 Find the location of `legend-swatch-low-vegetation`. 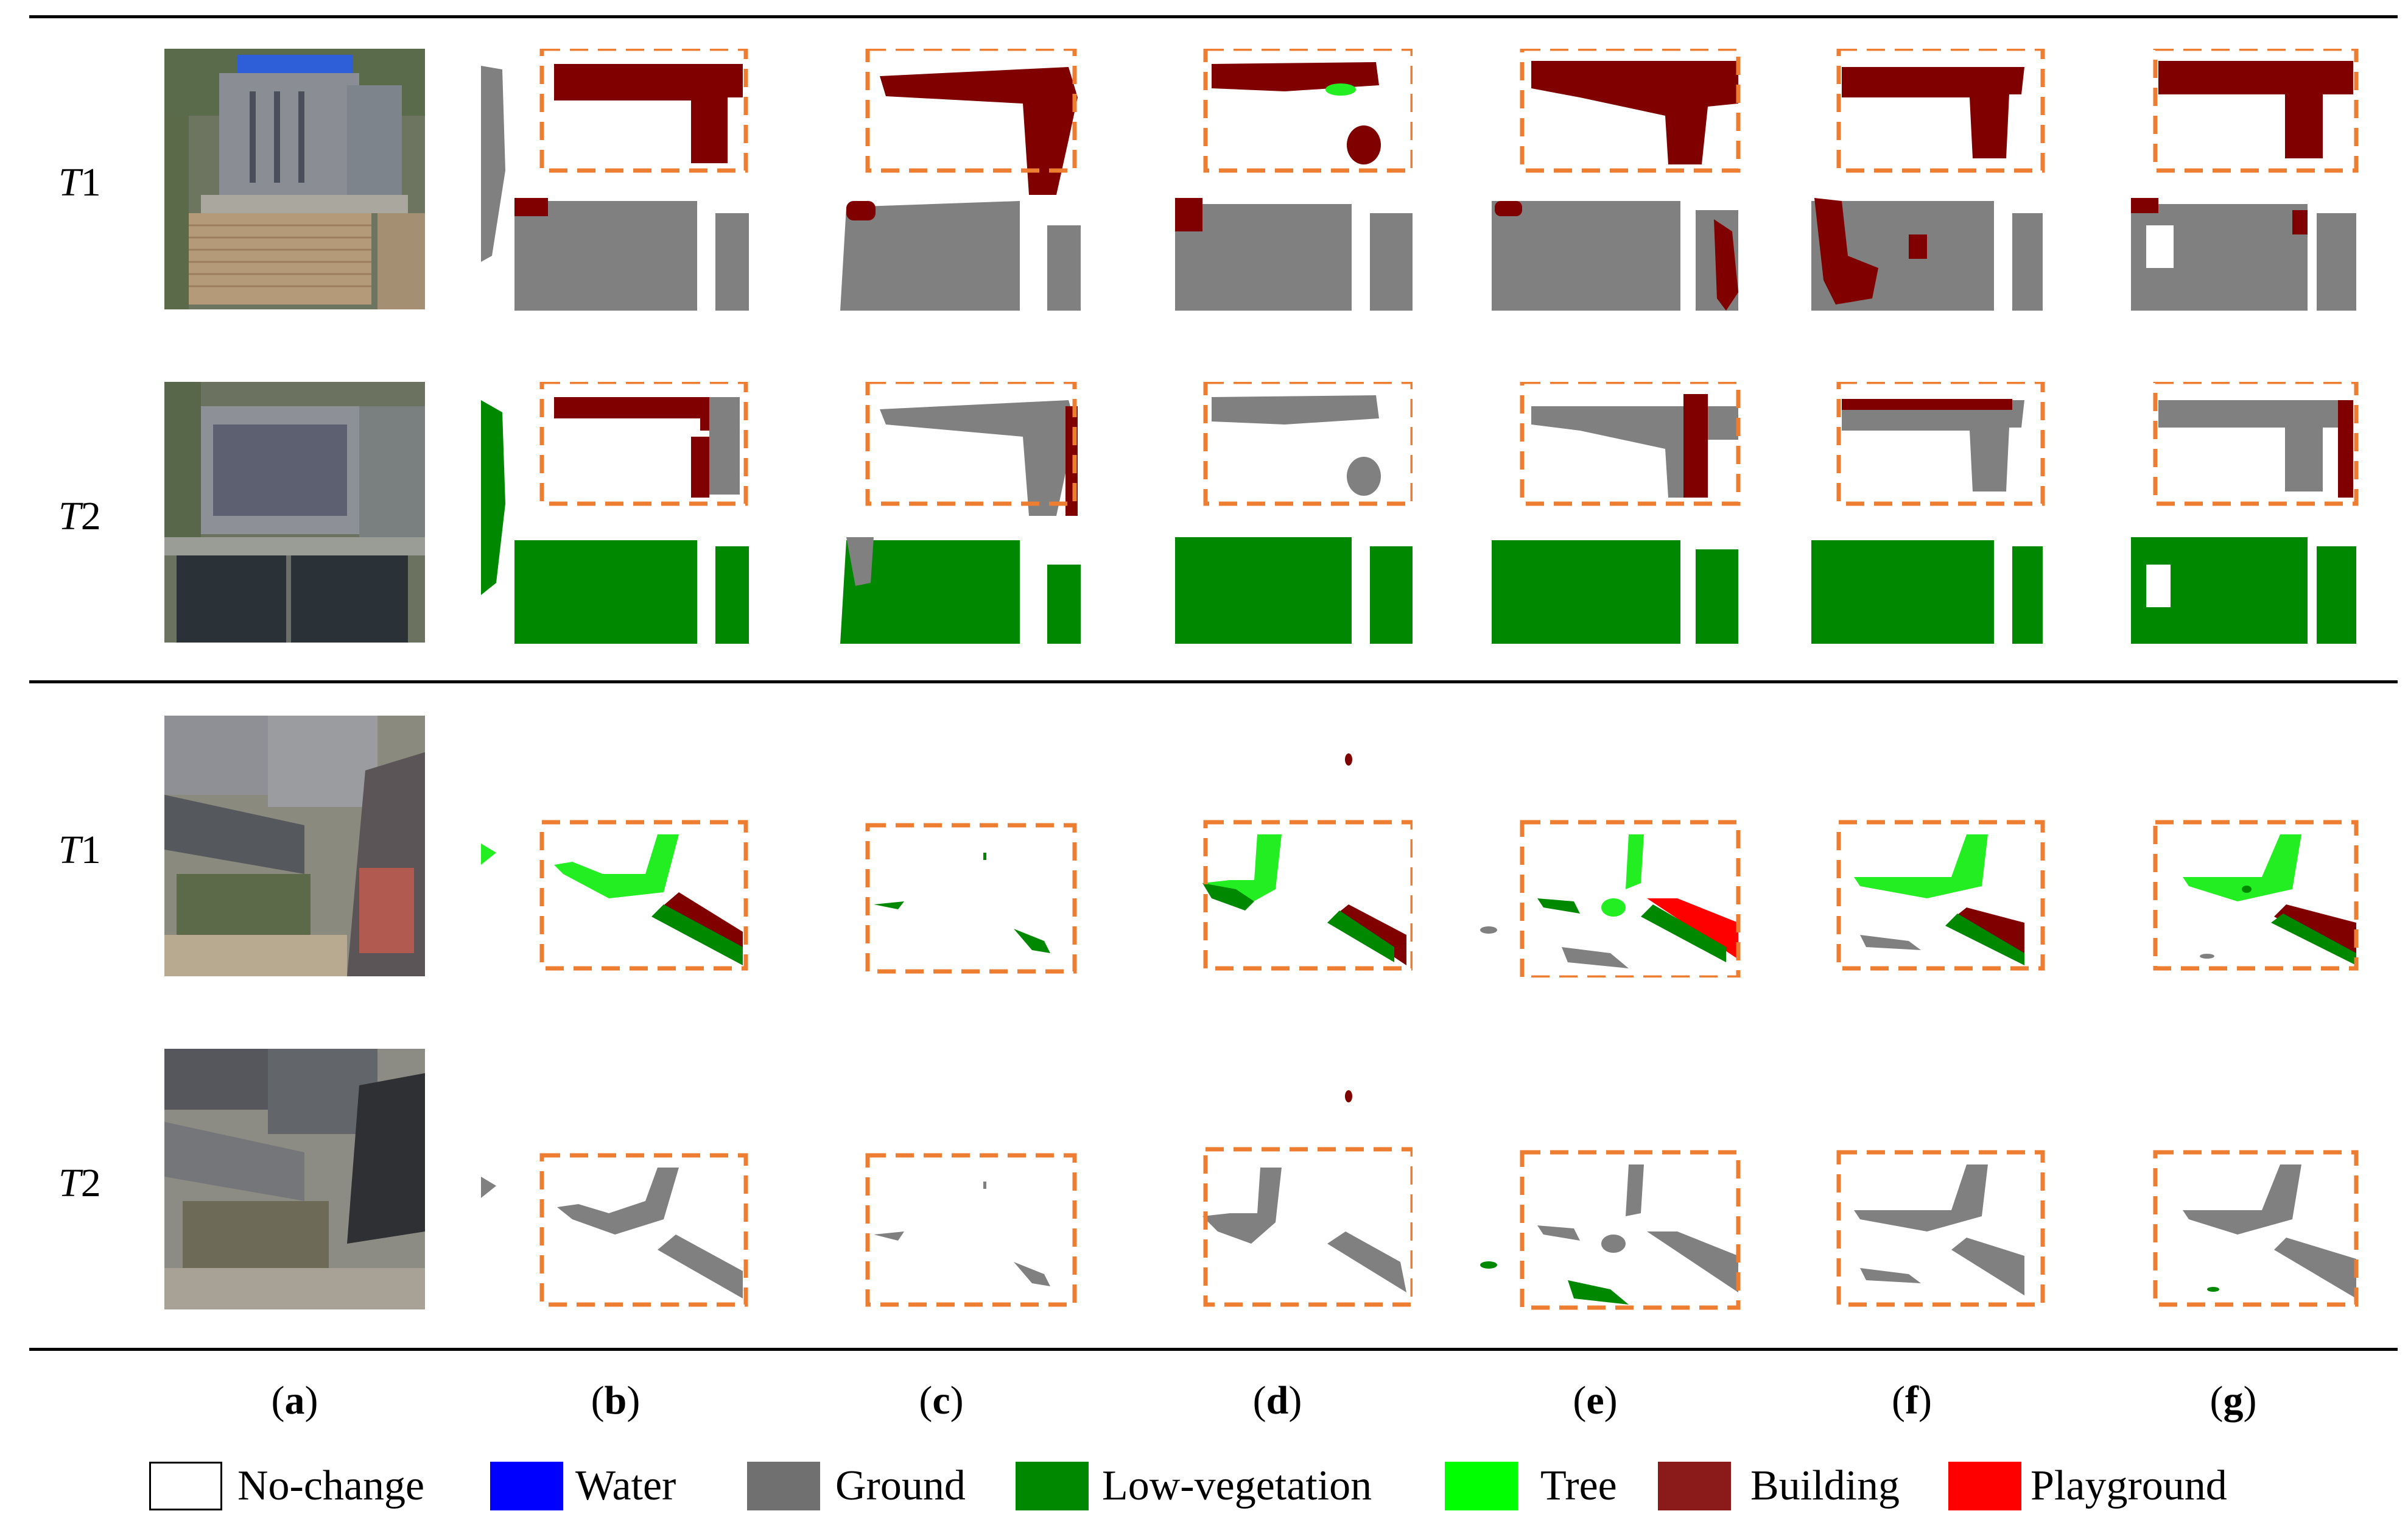

legend-swatch-low-vegetation is located at coordinates (1052, 1486).